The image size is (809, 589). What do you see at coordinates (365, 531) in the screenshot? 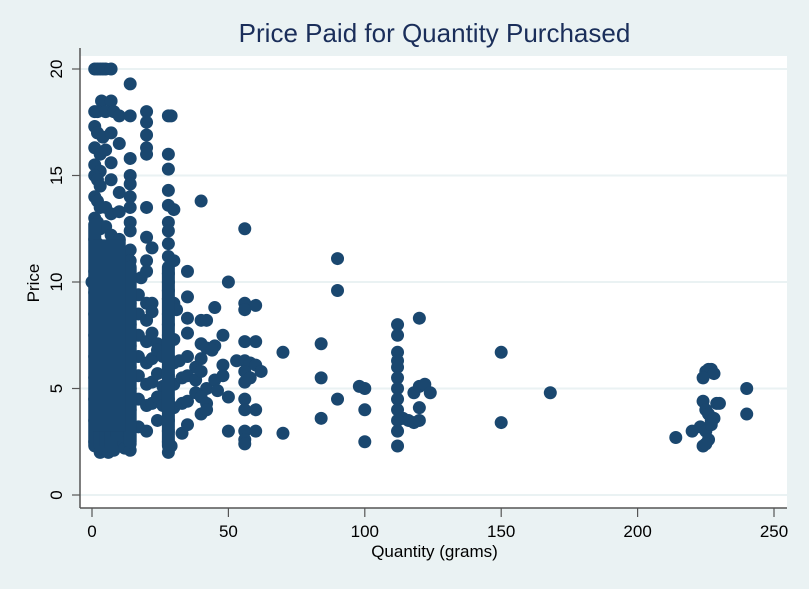
I see `x-tick-label: 100` at bounding box center [365, 531].